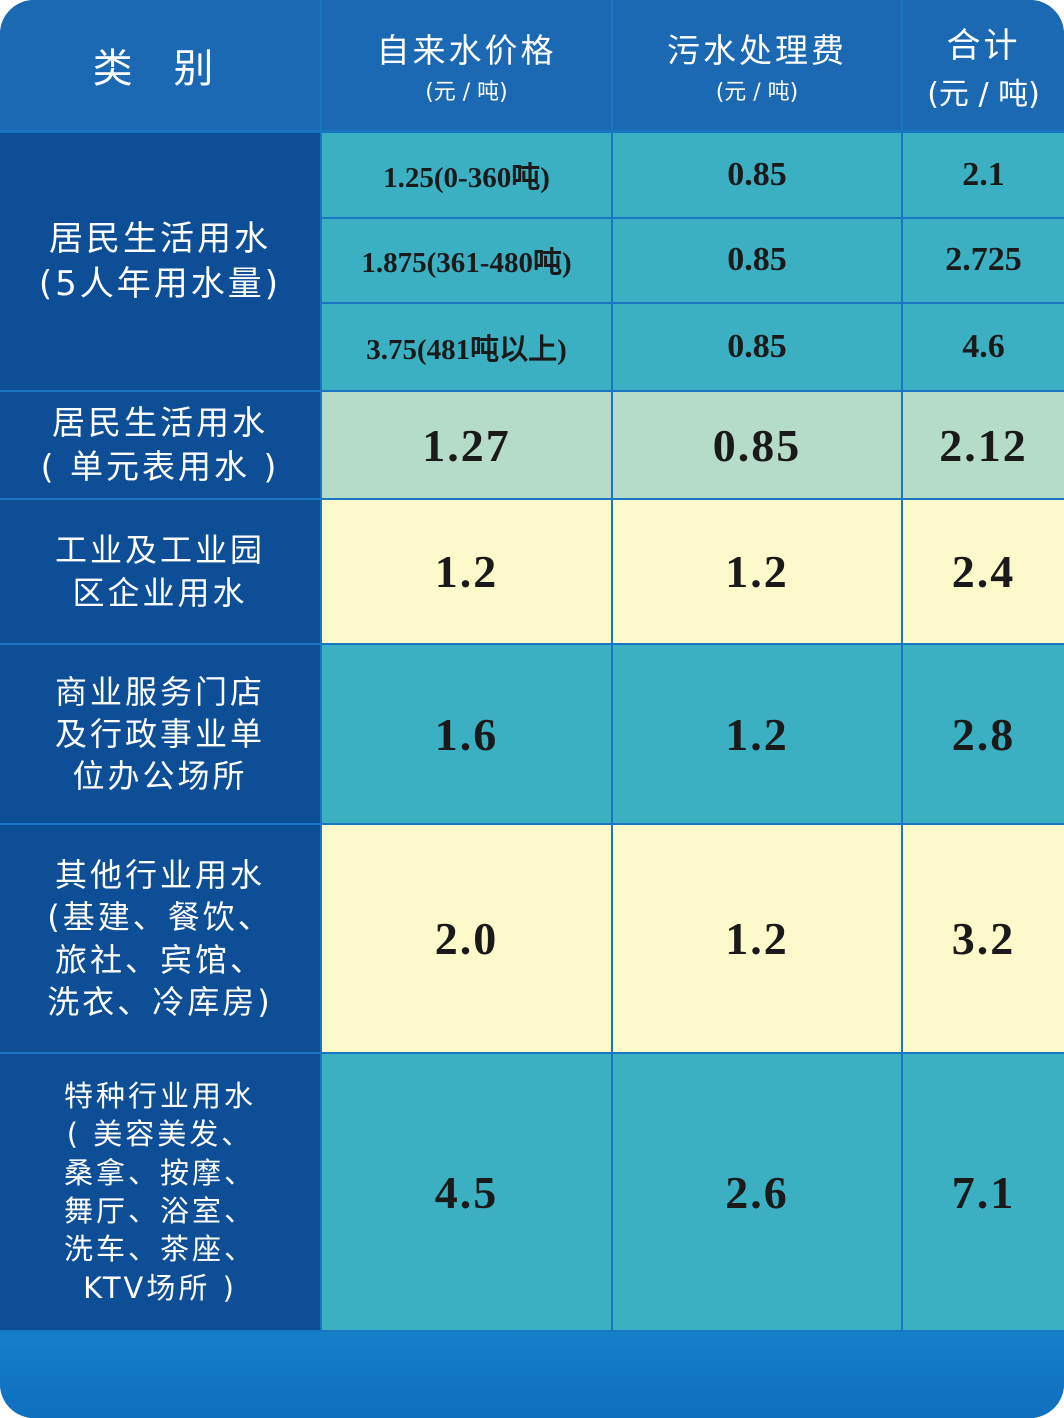  I want to click on row-label: 工业及工业园 区企业用水, so click(160, 571).